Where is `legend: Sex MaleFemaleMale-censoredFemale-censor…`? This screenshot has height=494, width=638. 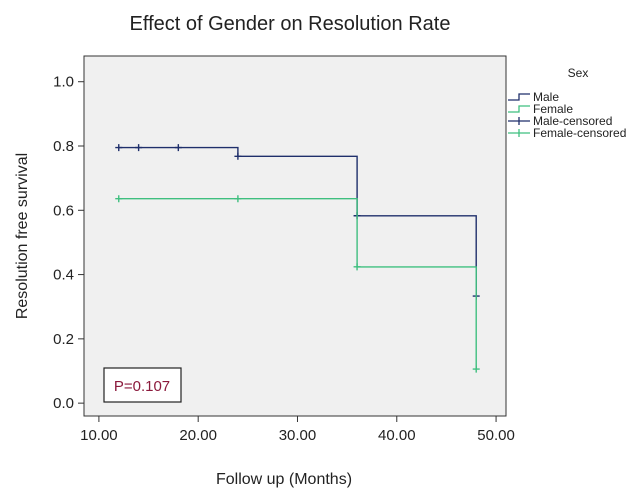
legend: Sex MaleFemaleMale-censoredFemale-censor… is located at coordinates (567, 103).